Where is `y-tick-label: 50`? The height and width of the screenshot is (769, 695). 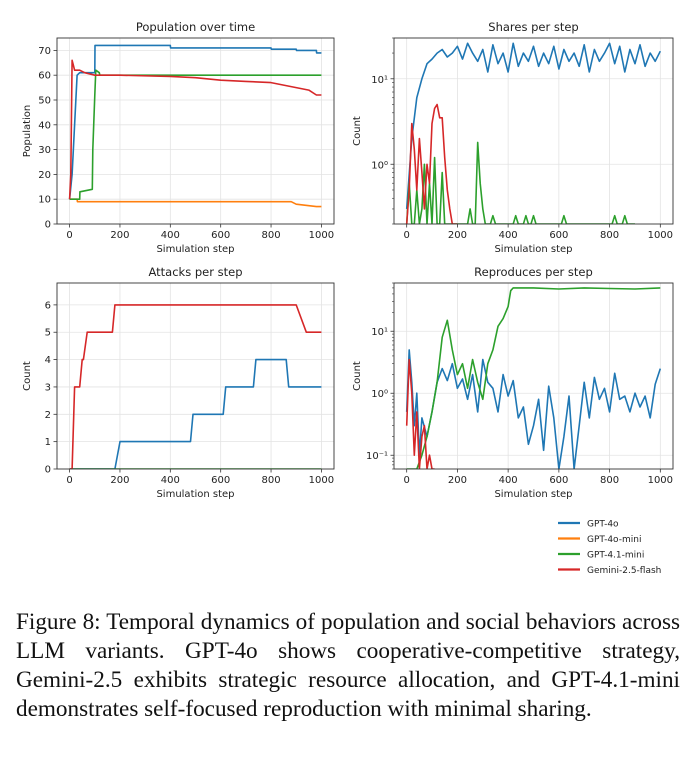 y-tick-label: 50 is located at coordinates (44, 101).